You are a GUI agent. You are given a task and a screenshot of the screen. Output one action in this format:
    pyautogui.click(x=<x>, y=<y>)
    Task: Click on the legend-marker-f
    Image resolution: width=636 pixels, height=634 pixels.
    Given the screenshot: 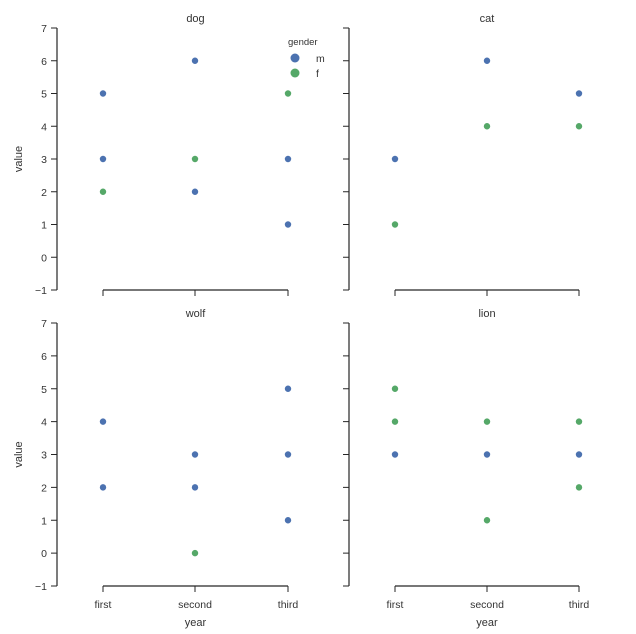 What is the action you would take?
    pyautogui.click(x=295, y=73)
    